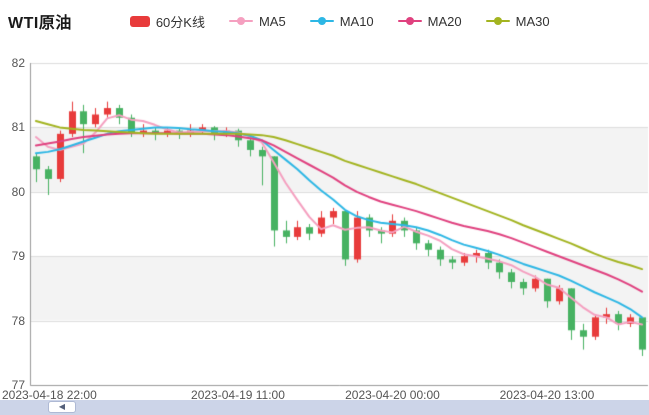 The height and width of the screenshot is (415, 649). What do you see at coordinates (257, 21) in the screenshot?
I see `legend-item-ma5: MA5` at bounding box center [257, 21].